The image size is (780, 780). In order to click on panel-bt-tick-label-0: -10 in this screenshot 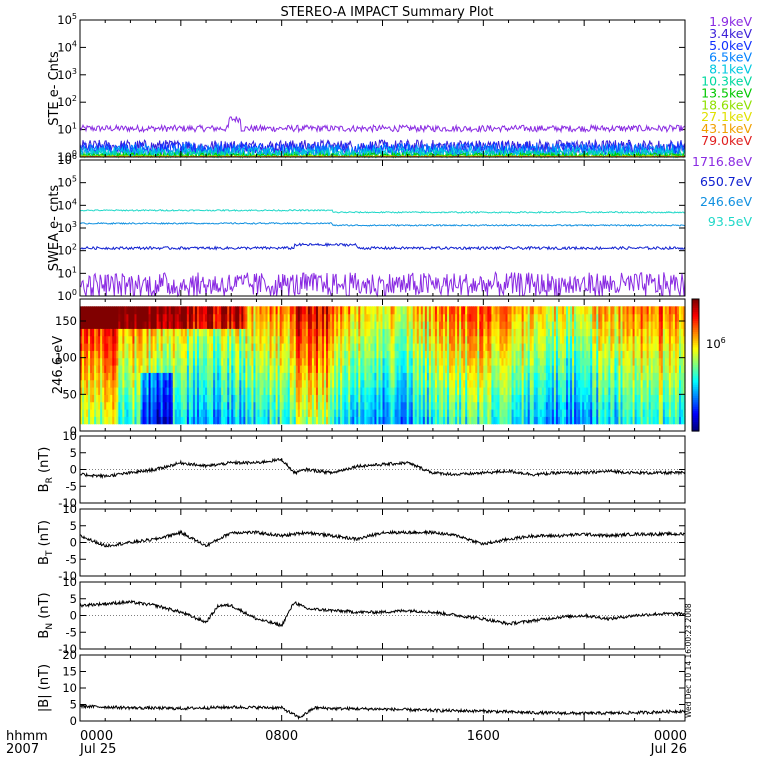, I will do `click(67, 576)`.